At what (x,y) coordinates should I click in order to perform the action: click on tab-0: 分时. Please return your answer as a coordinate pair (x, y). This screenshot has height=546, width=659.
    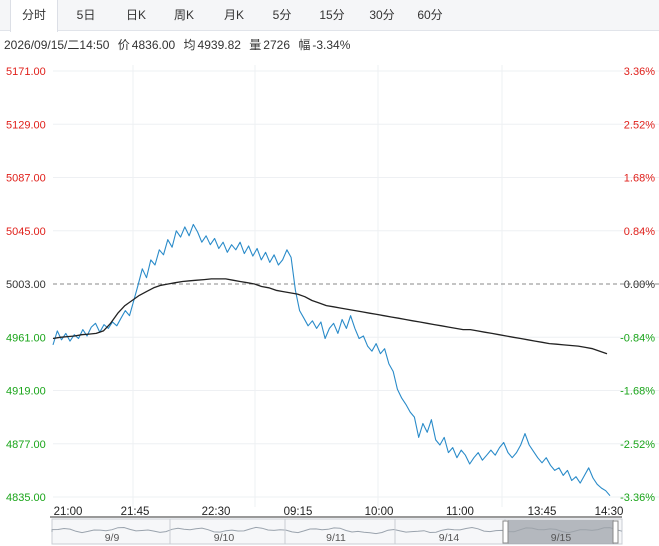
    Looking at the image, I should click on (34, 16).